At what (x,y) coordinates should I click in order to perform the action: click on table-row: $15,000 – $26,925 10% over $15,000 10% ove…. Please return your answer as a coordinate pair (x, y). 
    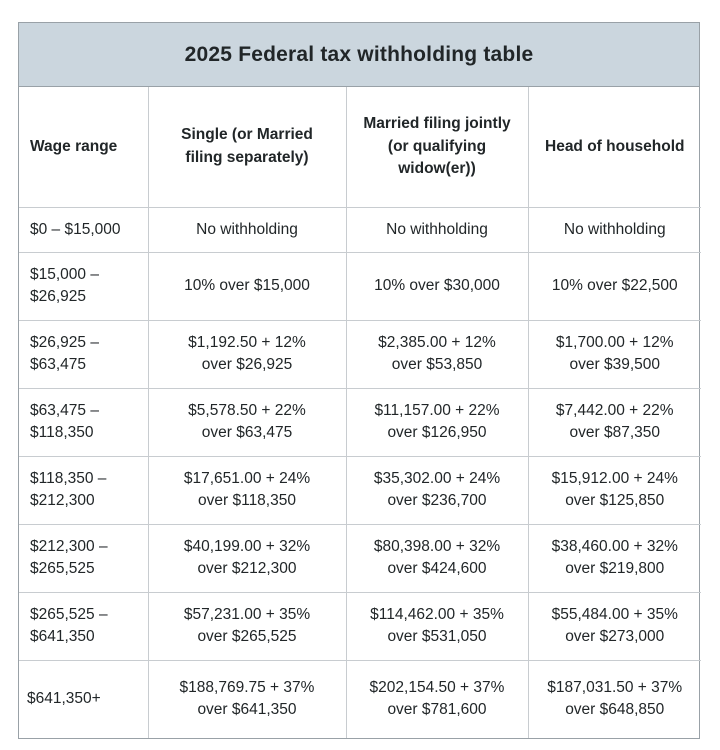
    Looking at the image, I should click on (360, 286).